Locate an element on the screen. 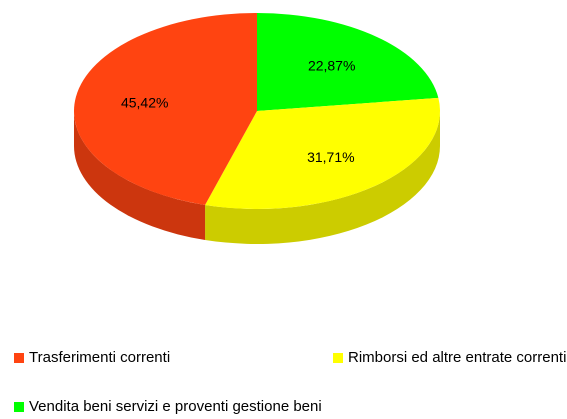  pie-slice-rimborsi is located at coordinates (322, 153).